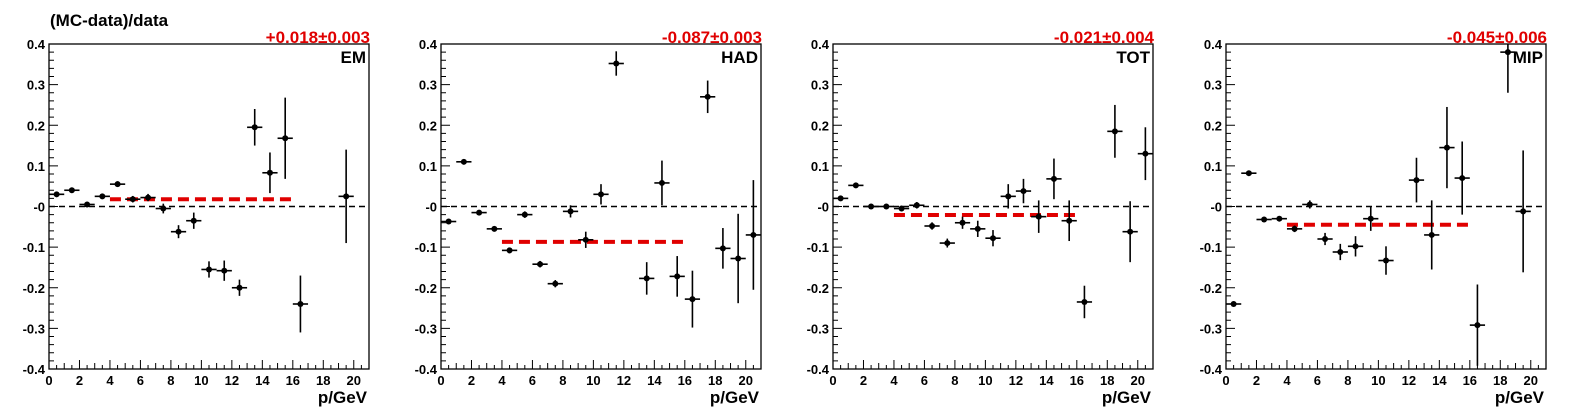 The height and width of the screenshot is (419, 1575). What do you see at coordinates (318, 37) in the screenshot?
I see `fit-value-label: +0.018±0.003` at bounding box center [318, 37].